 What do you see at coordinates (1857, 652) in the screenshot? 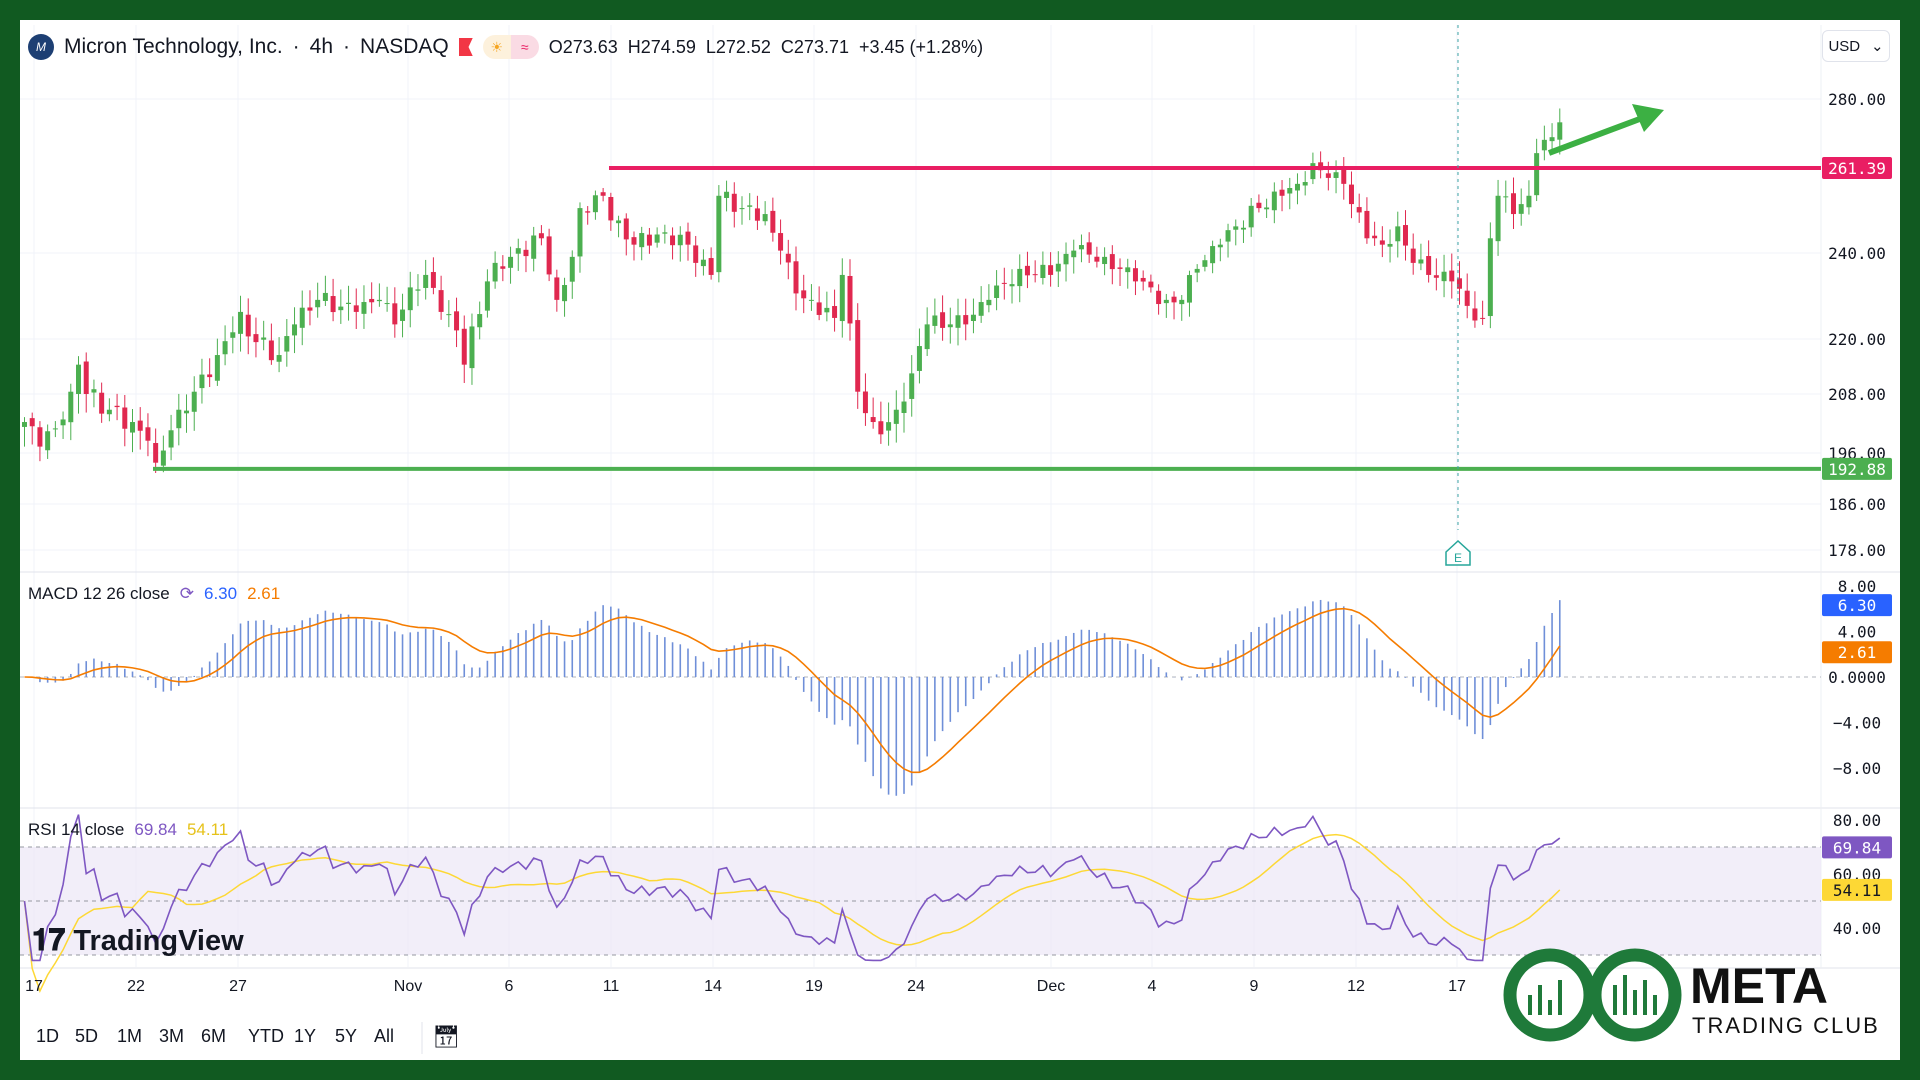
I see `signal-value-tag: 2.61` at bounding box center [1857, 652].